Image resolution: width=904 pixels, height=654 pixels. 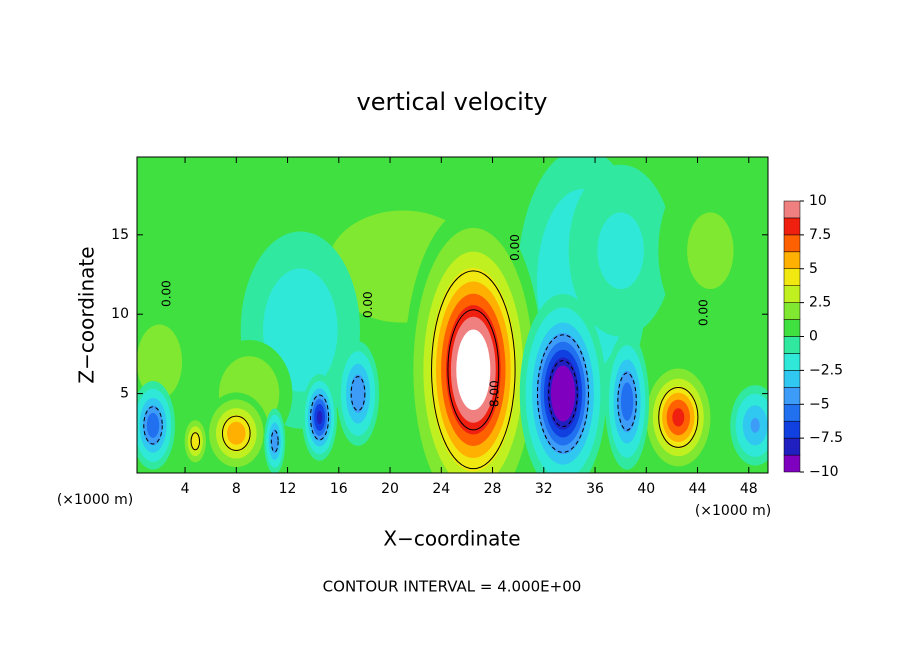 I want to click on colorbar-label: −10, so click(x=824, y=472).